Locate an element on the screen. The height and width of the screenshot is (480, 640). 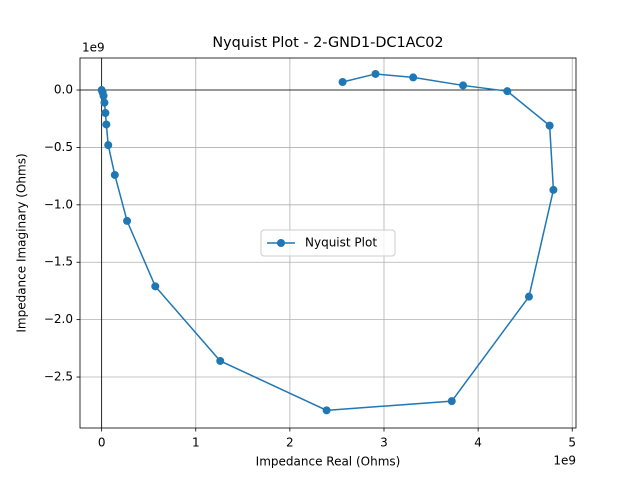
y-tick-label: 0.0 is located at coordinates (63, 90).